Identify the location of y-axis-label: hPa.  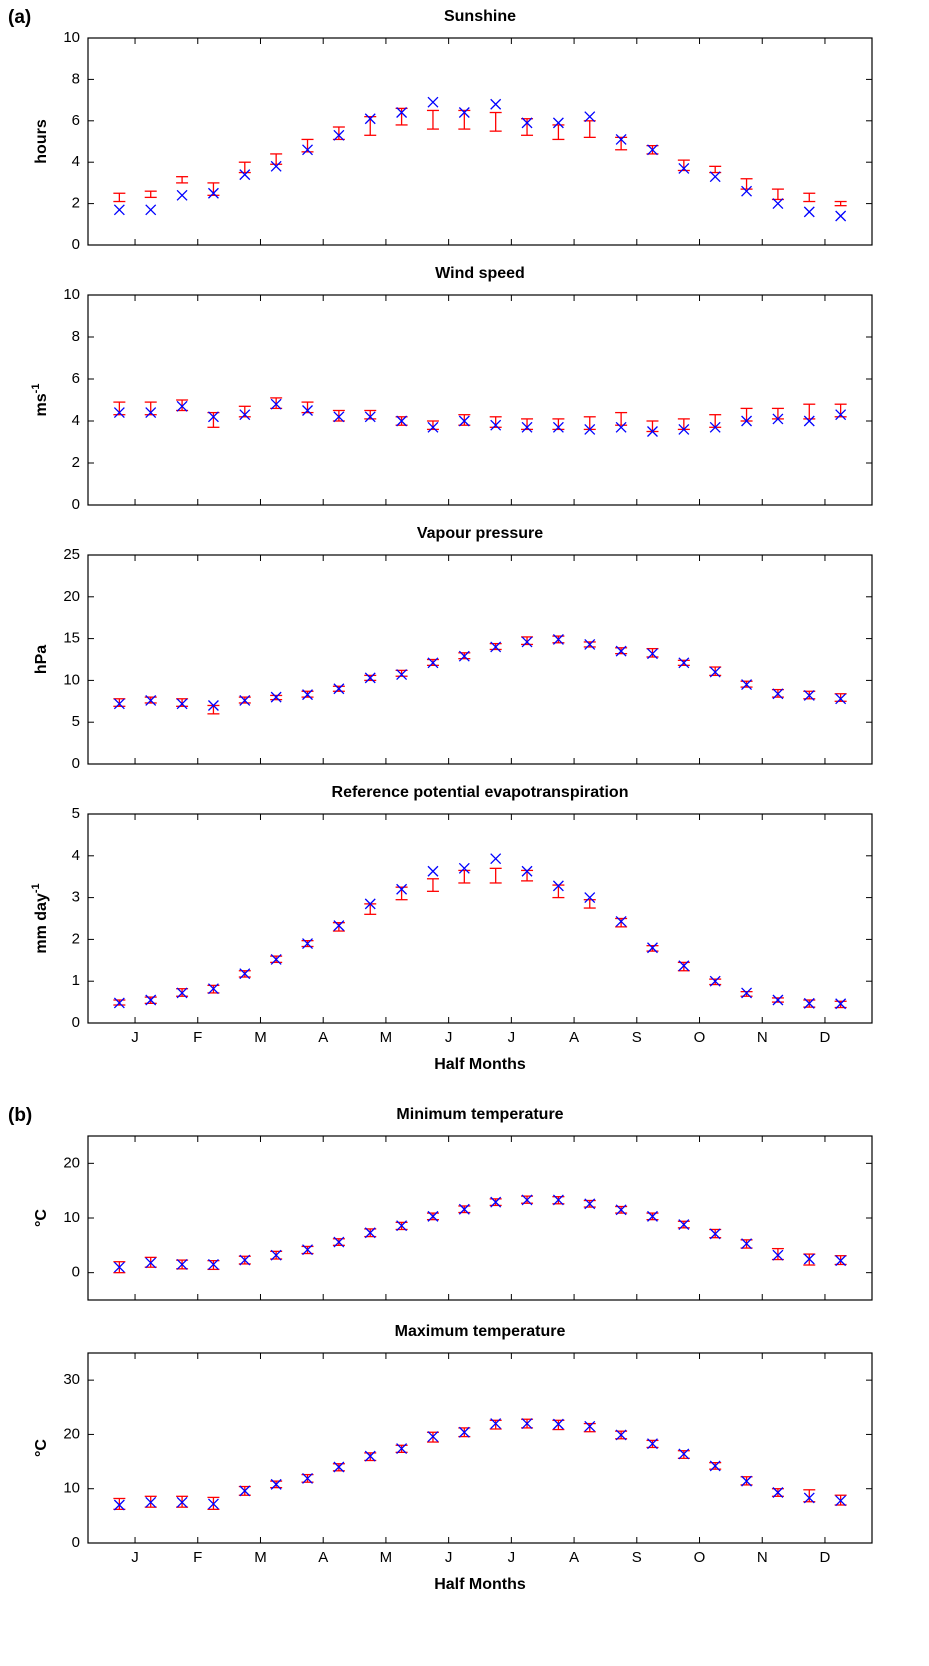
(41, 659).